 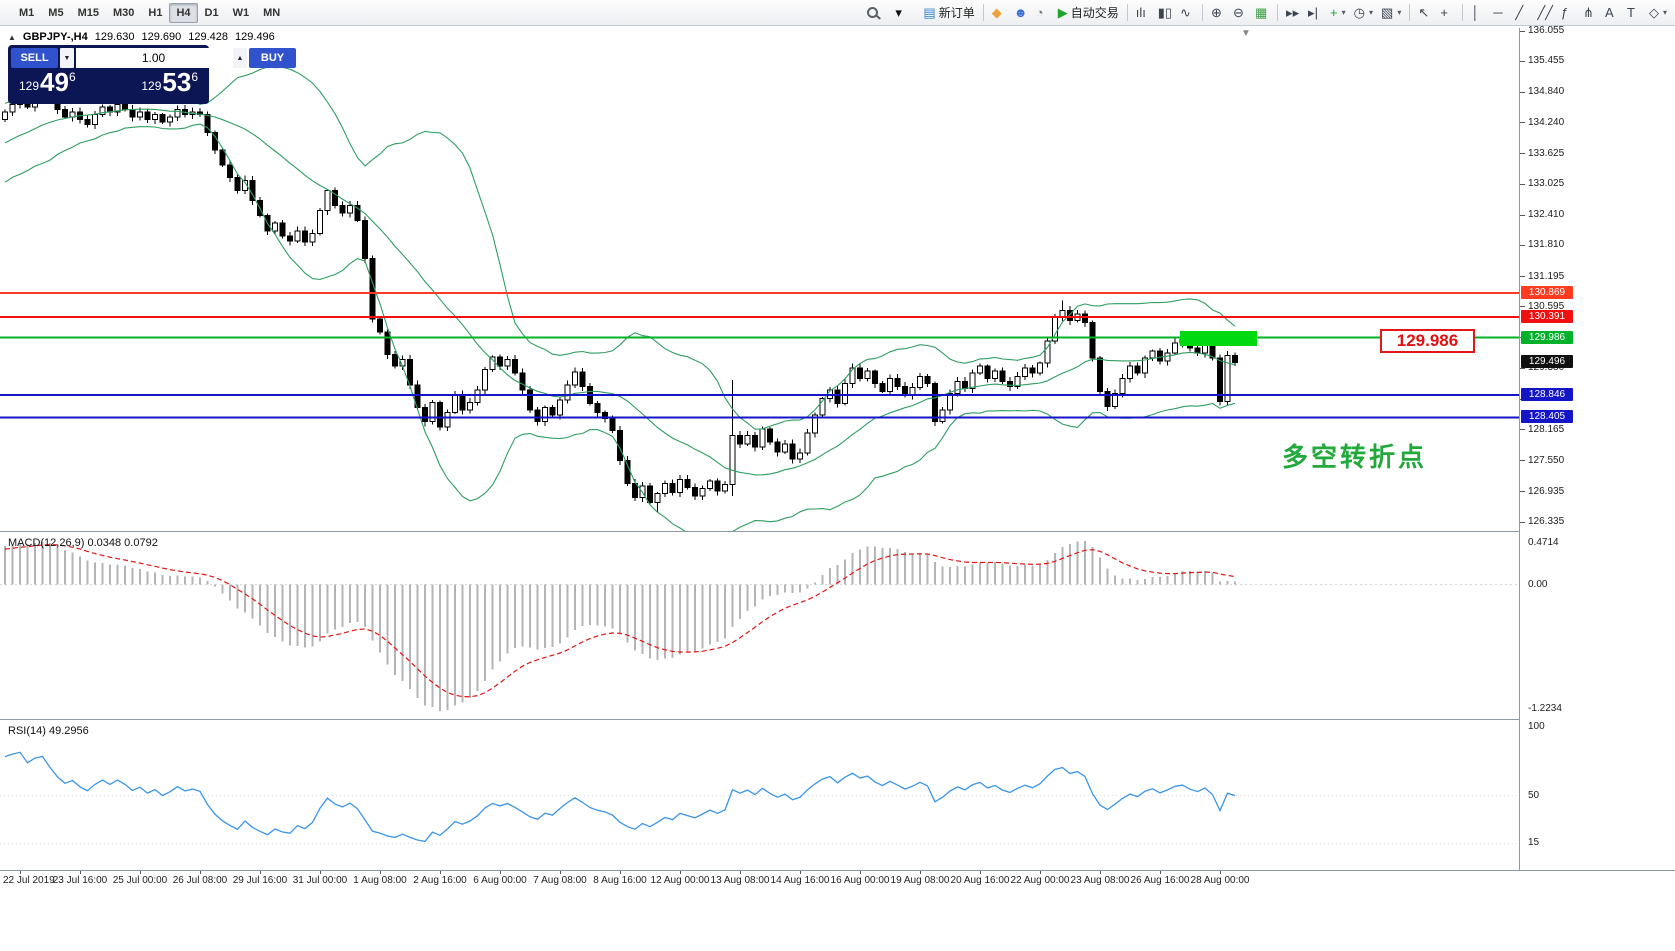 What do you see at coordinates (123, 12) in the screenshot?
I see `timeframe-m30-button: M30` at bounding box center [123, 12].